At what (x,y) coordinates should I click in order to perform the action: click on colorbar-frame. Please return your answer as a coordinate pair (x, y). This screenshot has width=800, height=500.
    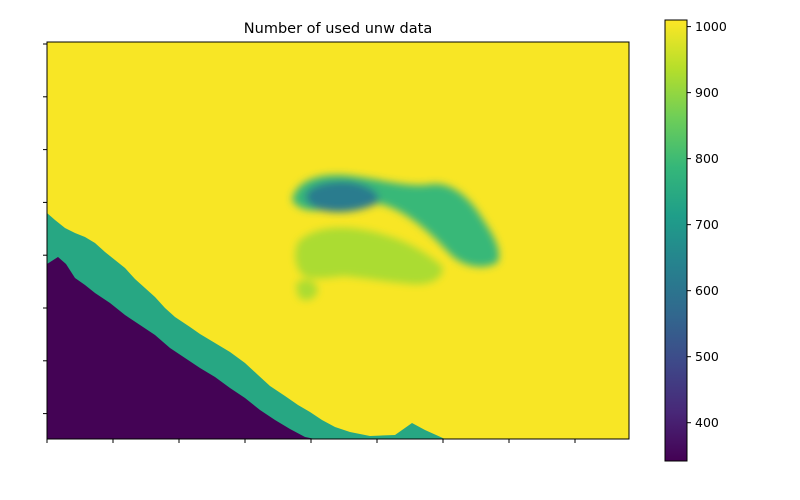
    Looking at the image, I should click on (676, 240).